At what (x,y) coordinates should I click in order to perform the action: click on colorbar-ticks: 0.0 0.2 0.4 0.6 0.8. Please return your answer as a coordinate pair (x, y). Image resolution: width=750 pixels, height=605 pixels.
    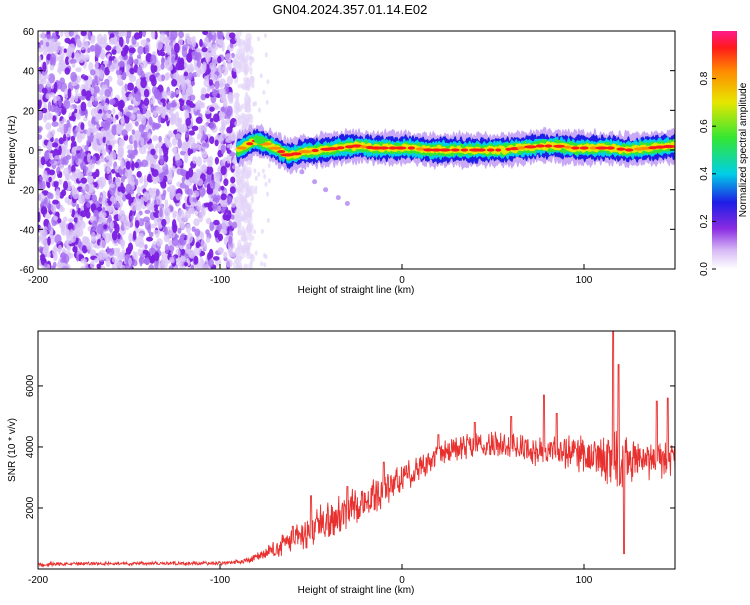
    Looking at the image, I should click on (707, 173).